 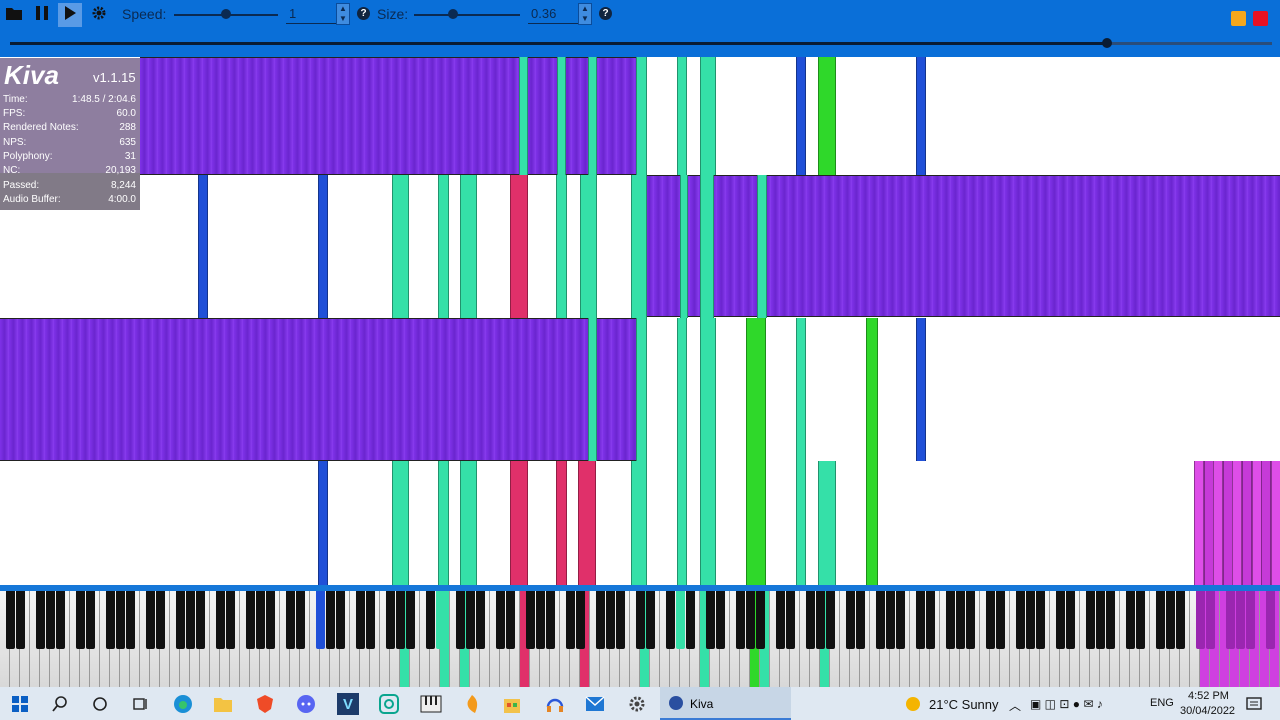 I want to click on speed-stepper: ▲ ▼, so click(x=343, y=14).